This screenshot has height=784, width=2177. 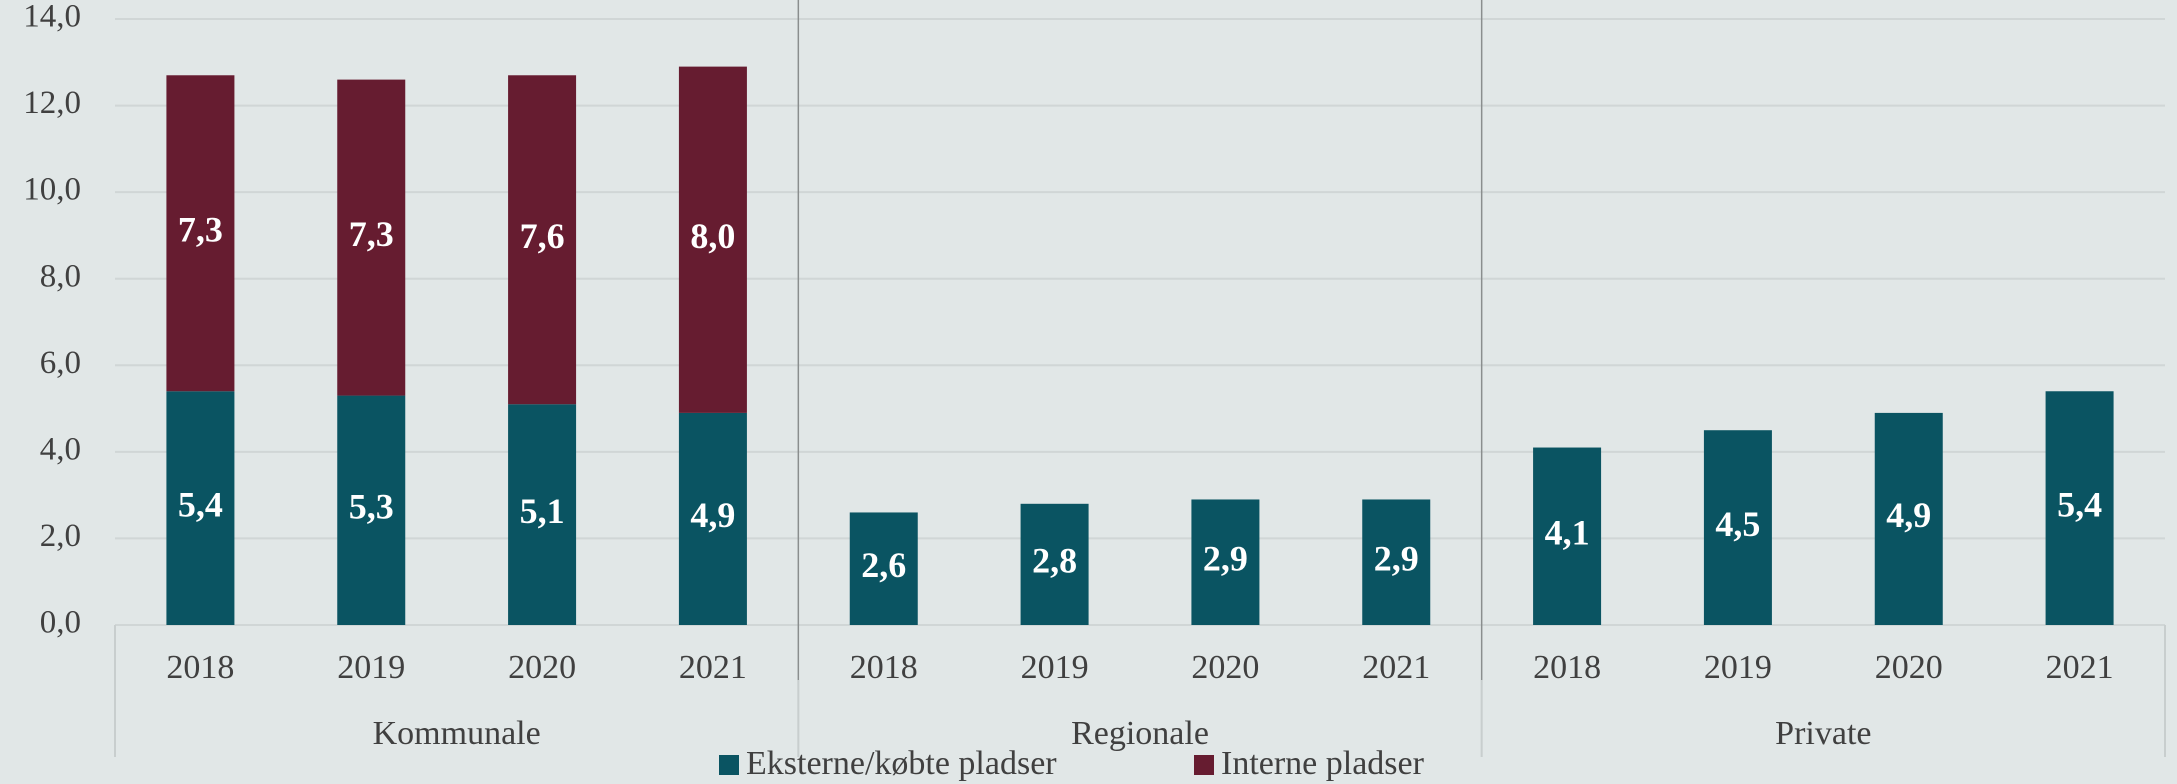 I want to click on legend-label: Interne pladser, so click(x=1323, y=763).